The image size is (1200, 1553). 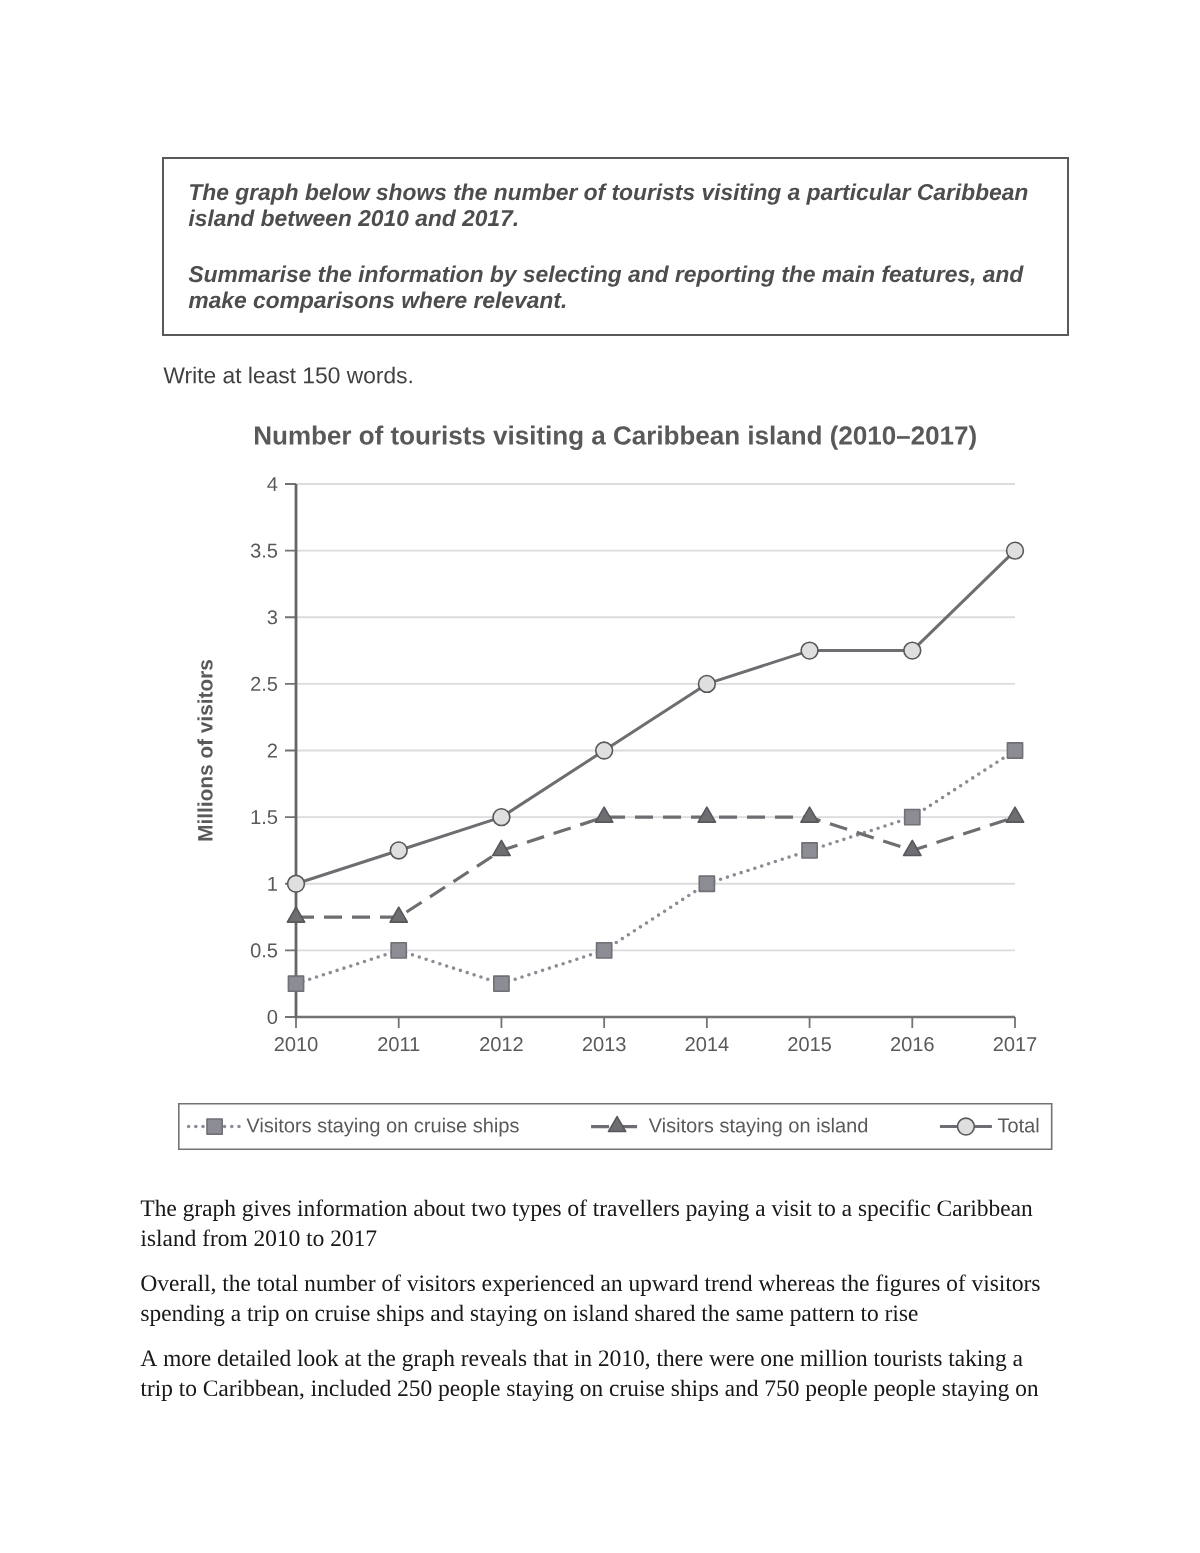 I want to click on x-tick-label: 2015, so click(x=809, y=1044).